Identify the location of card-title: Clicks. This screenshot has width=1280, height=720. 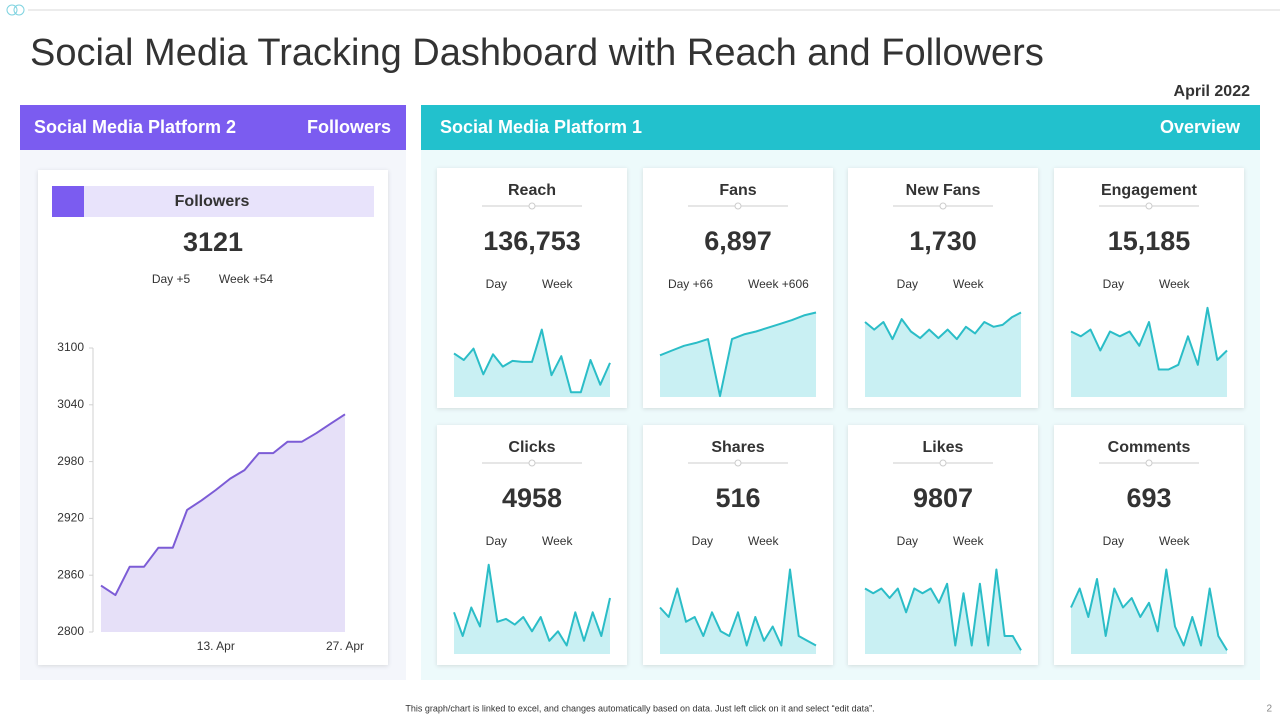
(531, 447).